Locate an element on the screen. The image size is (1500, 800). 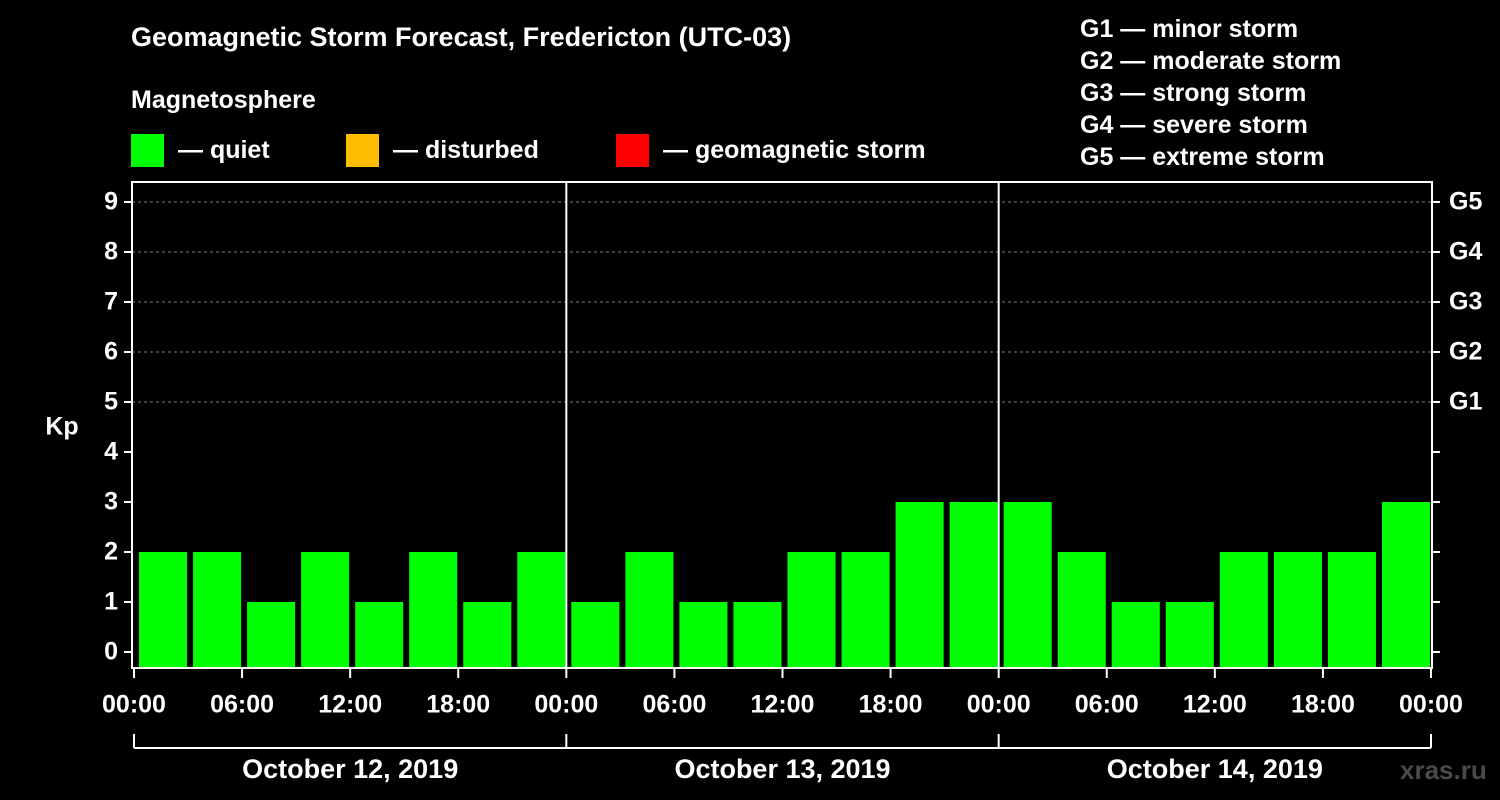
storm-scale-g2: G2 — moderate storm is located at coordinates (1211, 61).